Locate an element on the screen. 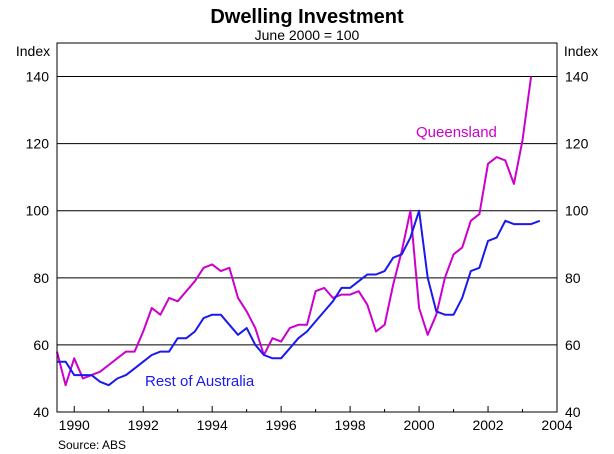 The height and width of the screenshot is (454, 614). y-tick-label-left: 100 is located at coordinates (38, 211).